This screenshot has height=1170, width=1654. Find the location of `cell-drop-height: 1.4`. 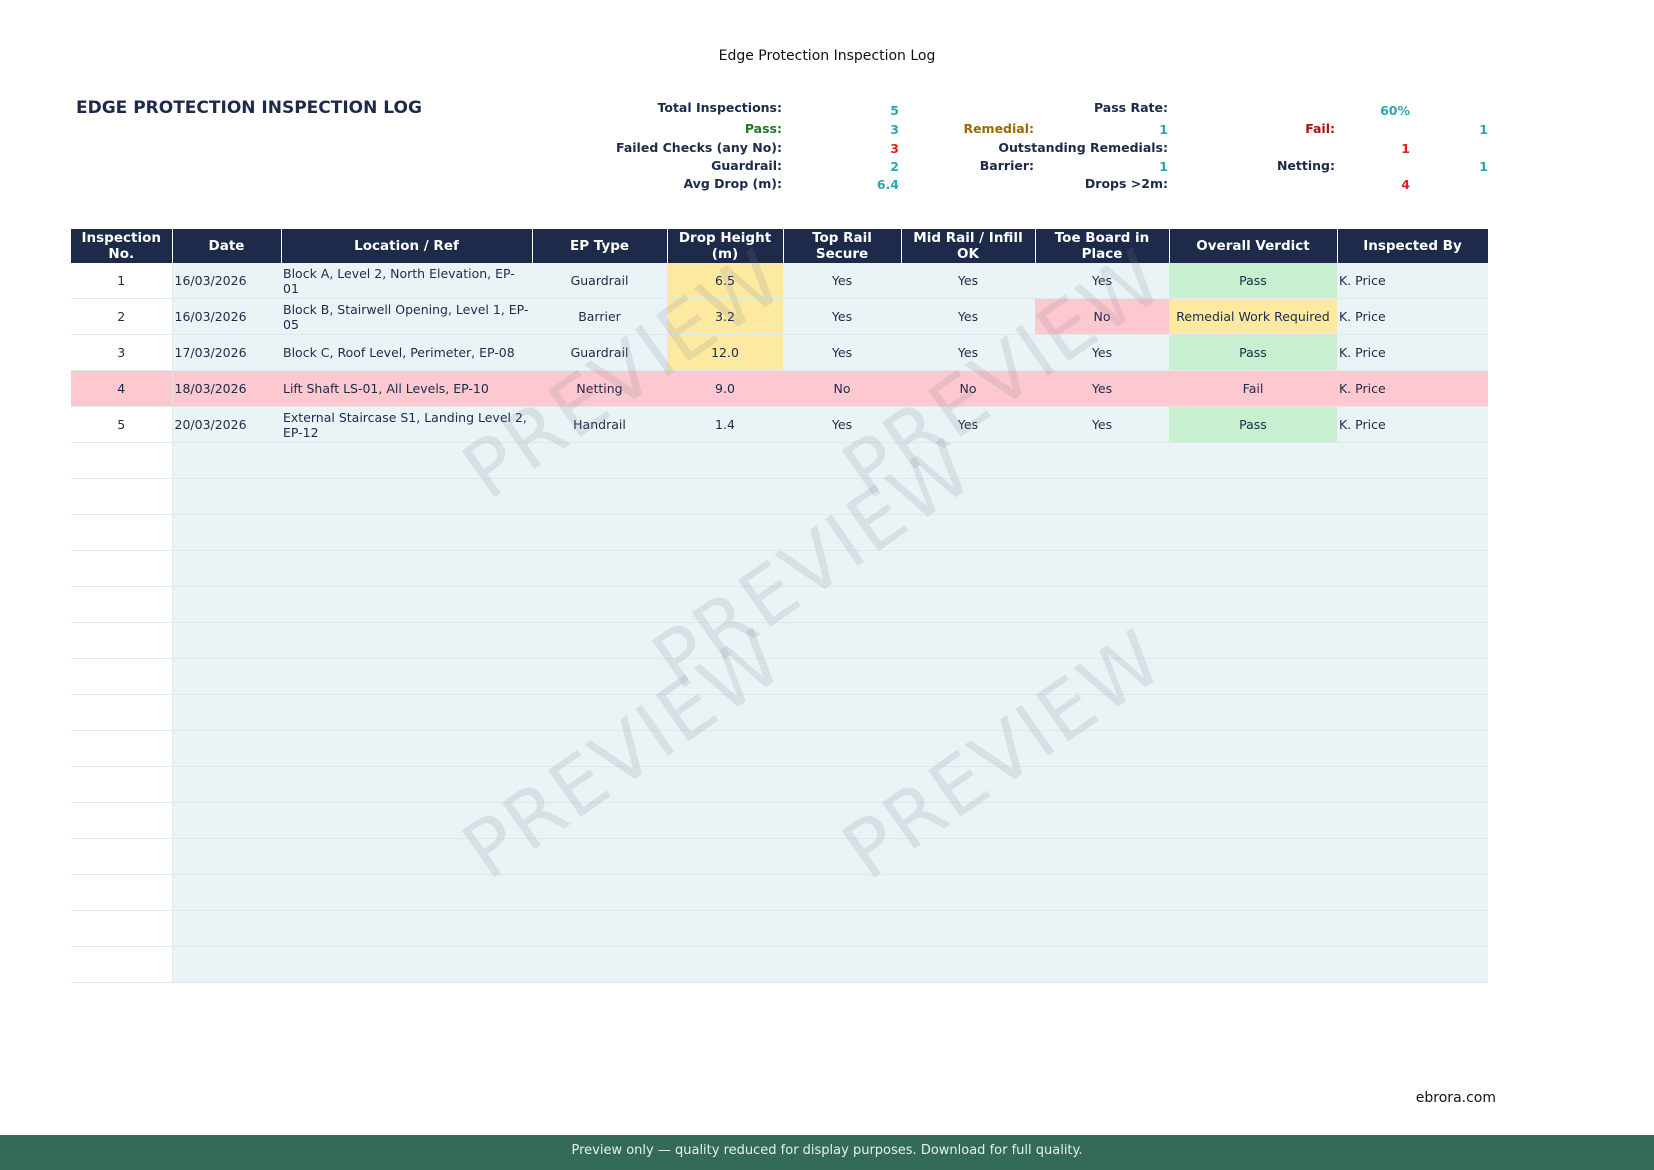

cell-drop-height: 1.4 is located at coordinates (725, 424).